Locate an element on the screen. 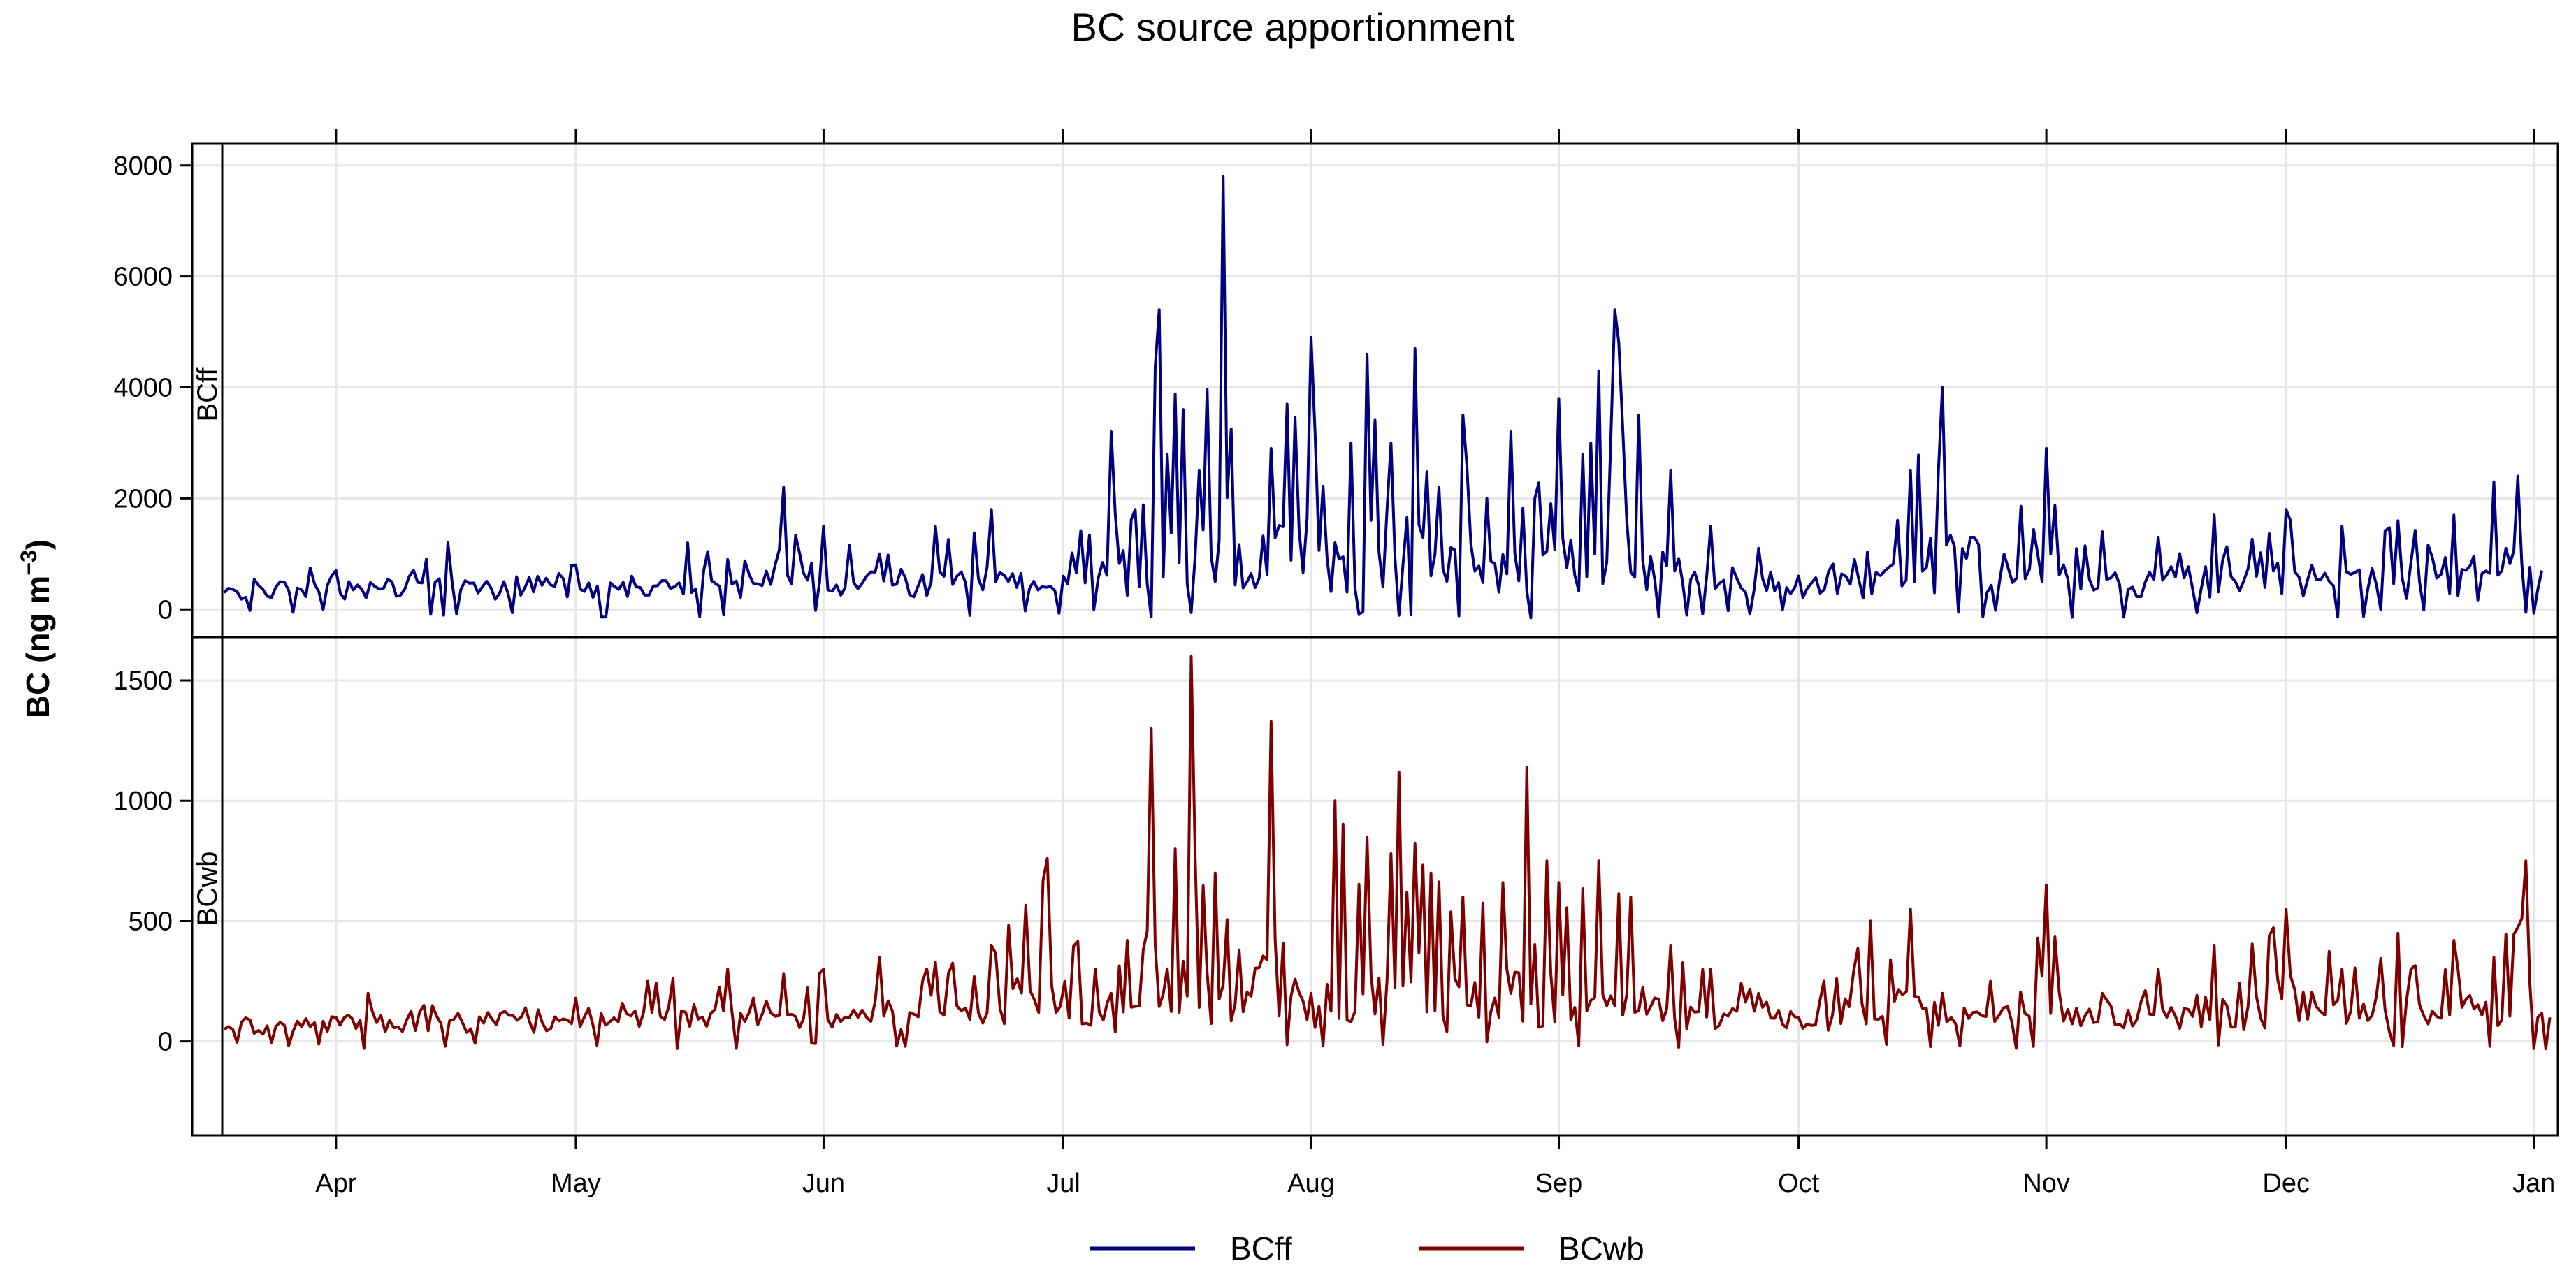 This screenshot has width=2576, height=1268. y-tick-label: 1500 is located at coordinates (143, 681).